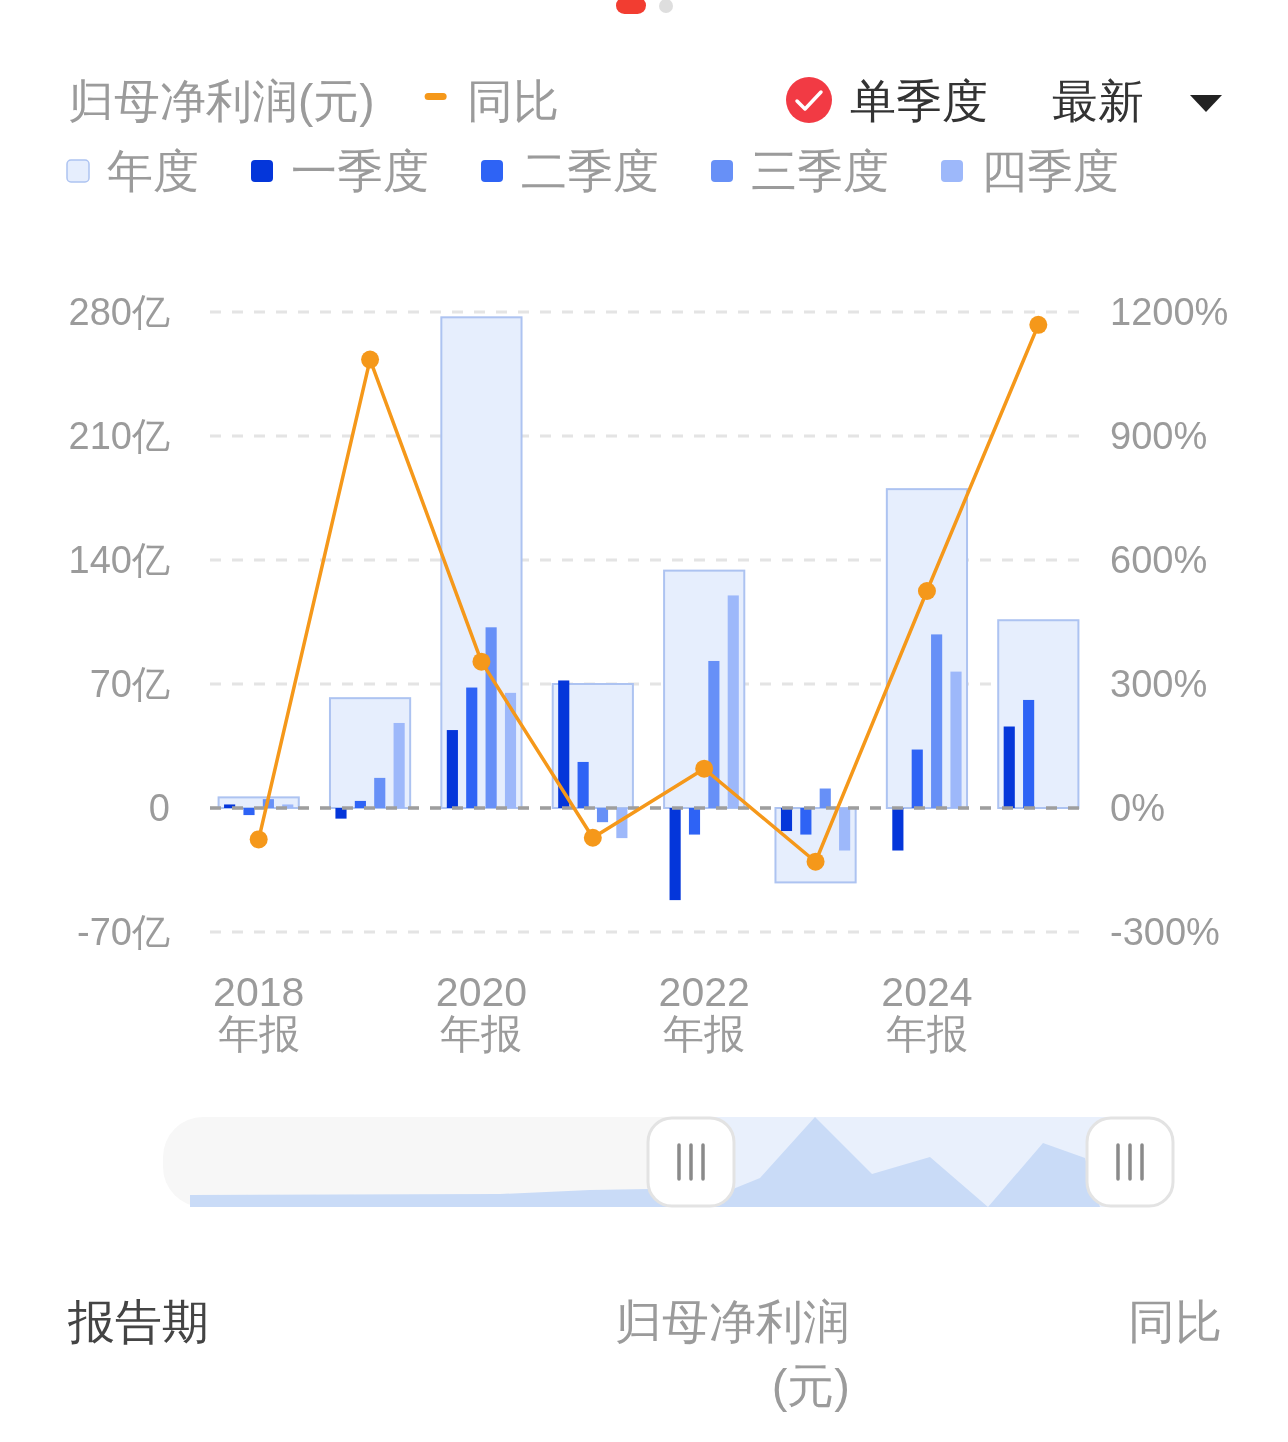 This screenshot has height=1442, width=1288. I want to click on y2-tick: 900%, so click(1159, 436).